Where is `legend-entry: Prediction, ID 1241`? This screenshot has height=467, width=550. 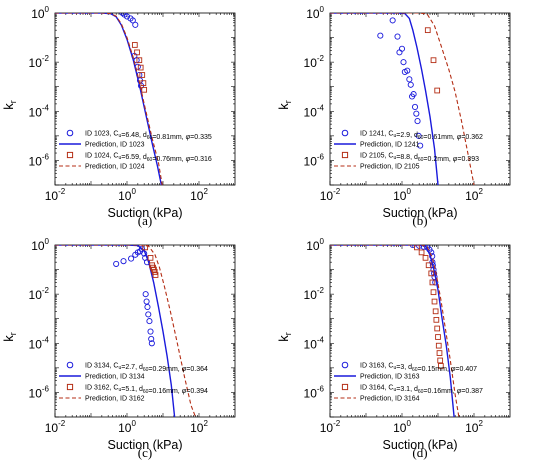
legend-entry: Prediction, ID 1241 is located at coordinates (390, 145).